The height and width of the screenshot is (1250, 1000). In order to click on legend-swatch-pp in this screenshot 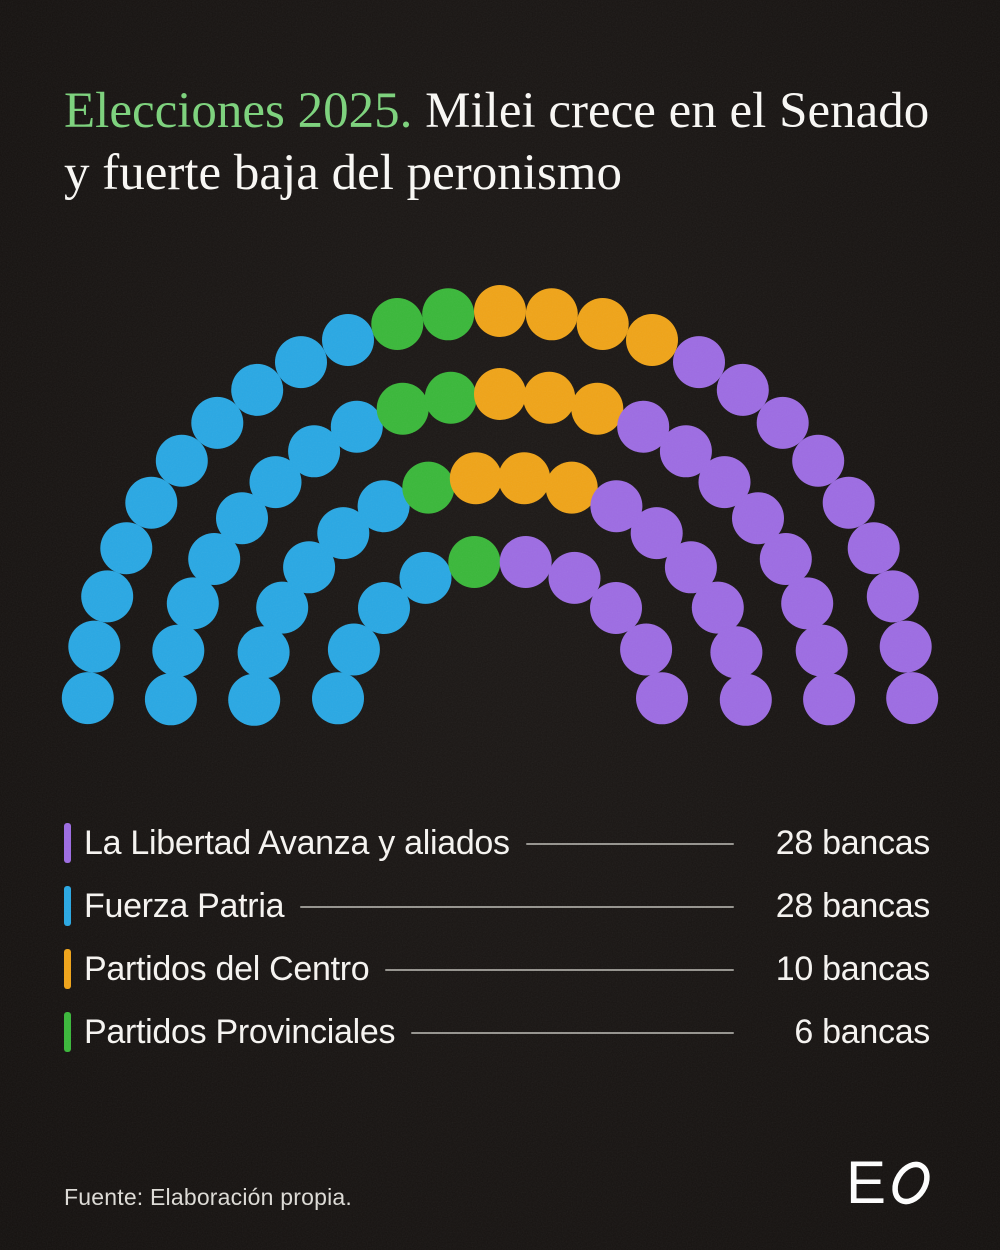, I will do `click(67, 1032)`.